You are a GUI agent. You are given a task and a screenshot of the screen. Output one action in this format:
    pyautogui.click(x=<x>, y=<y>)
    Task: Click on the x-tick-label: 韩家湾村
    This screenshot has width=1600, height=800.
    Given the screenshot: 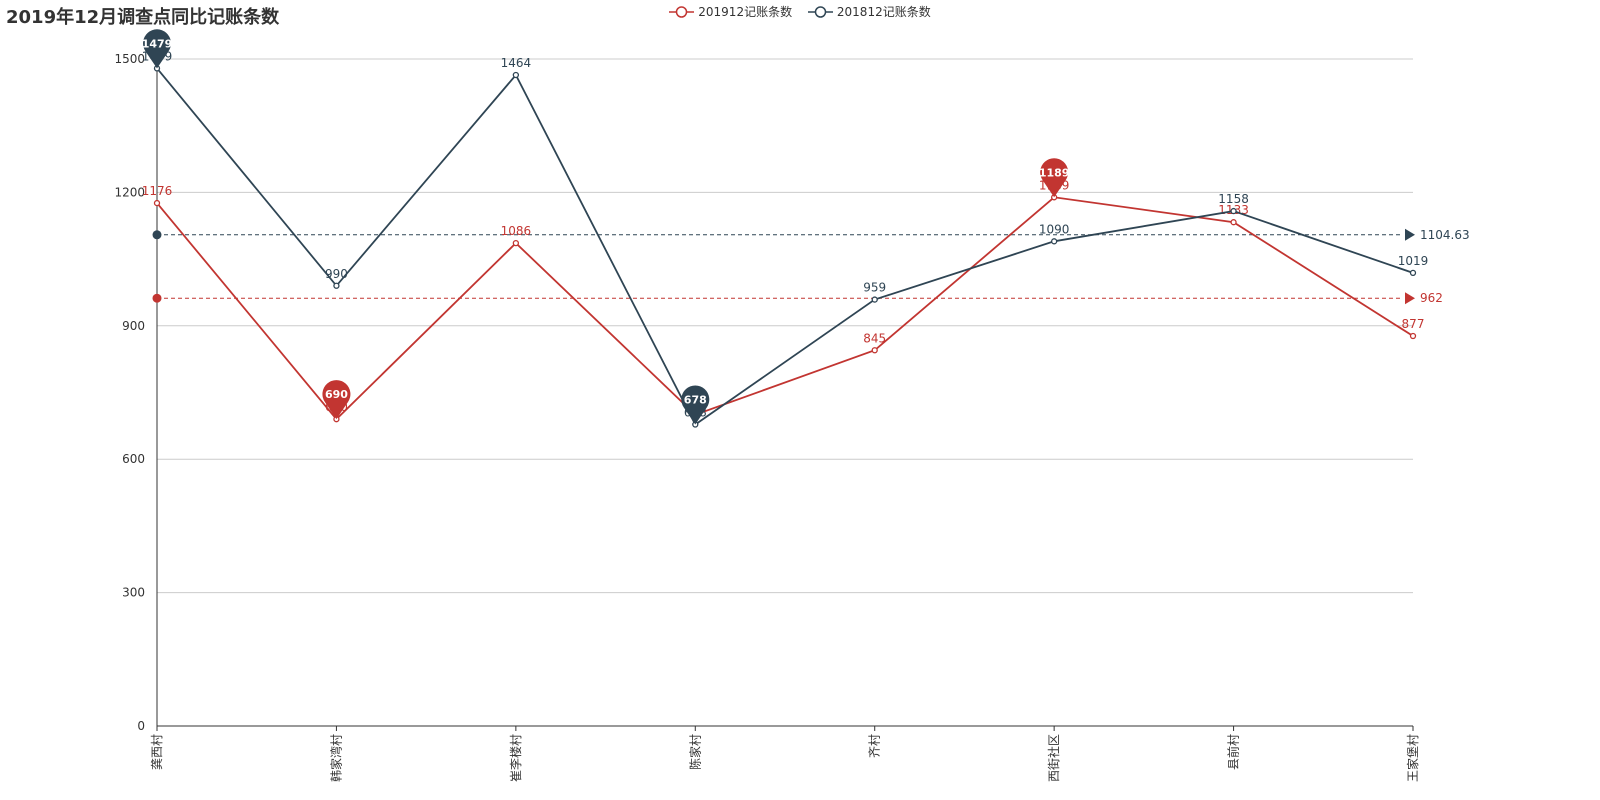 What is the action you would take?
    pyautogui.click(x=335, y=758)
    